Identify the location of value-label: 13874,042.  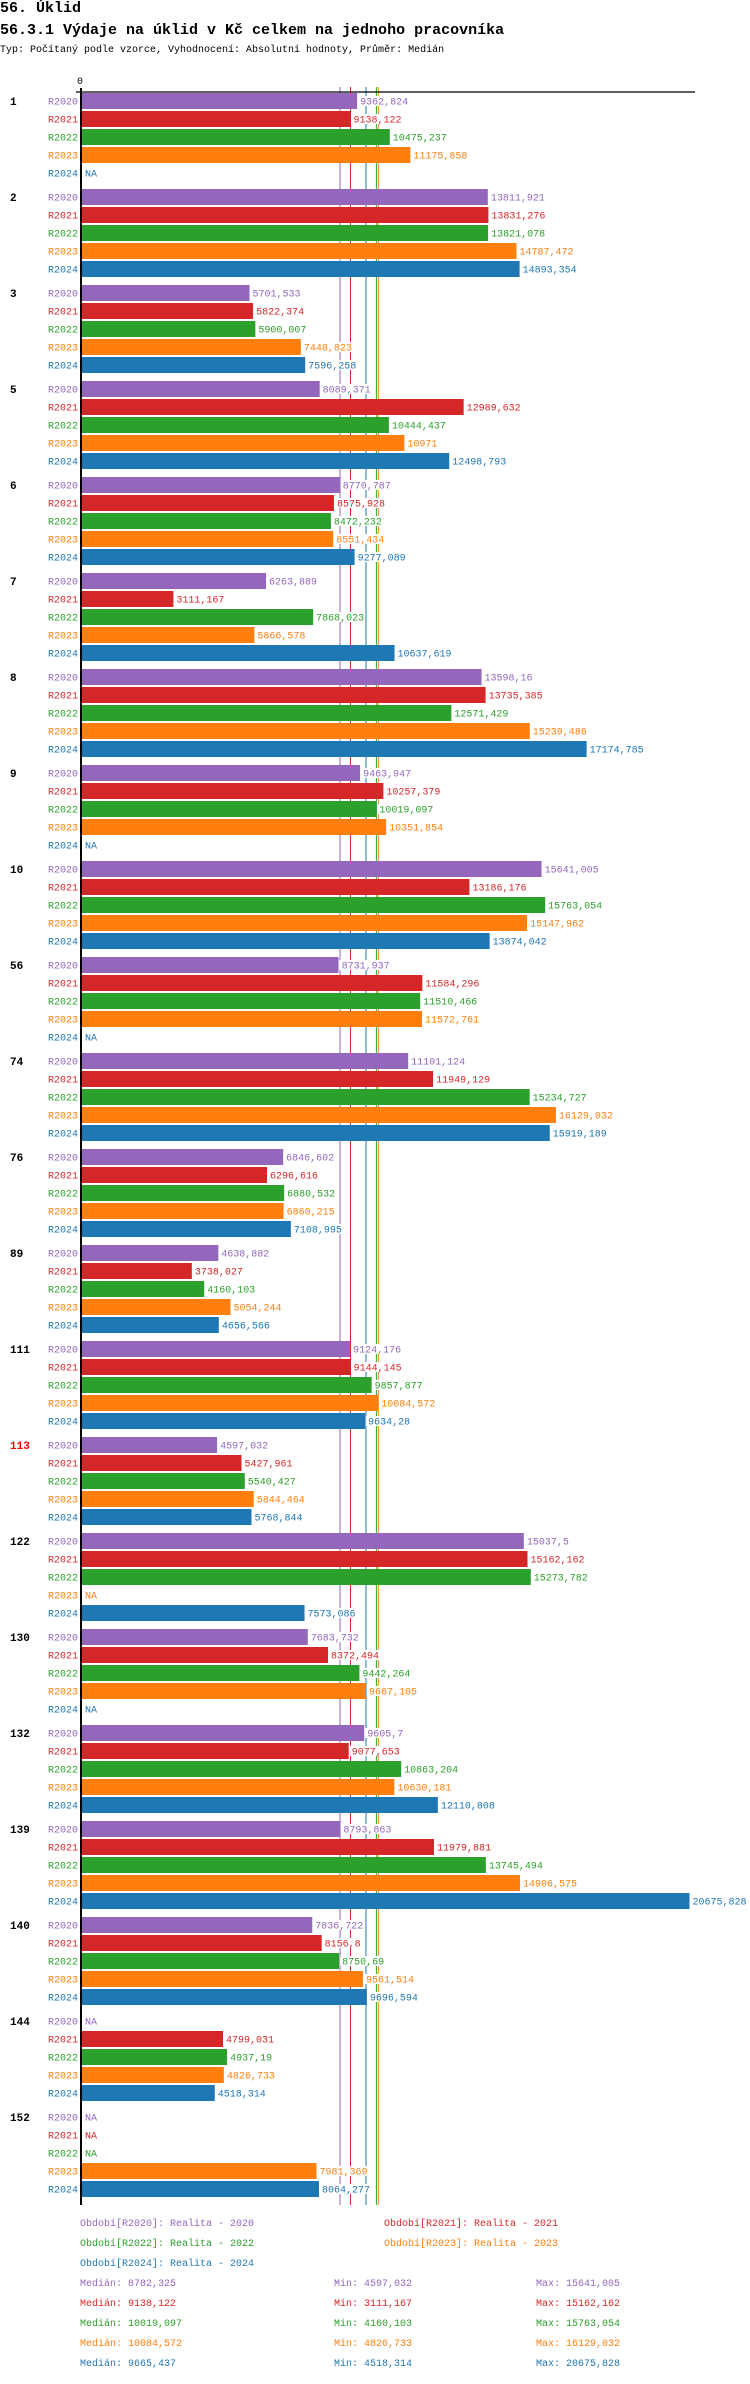
(520, 943).